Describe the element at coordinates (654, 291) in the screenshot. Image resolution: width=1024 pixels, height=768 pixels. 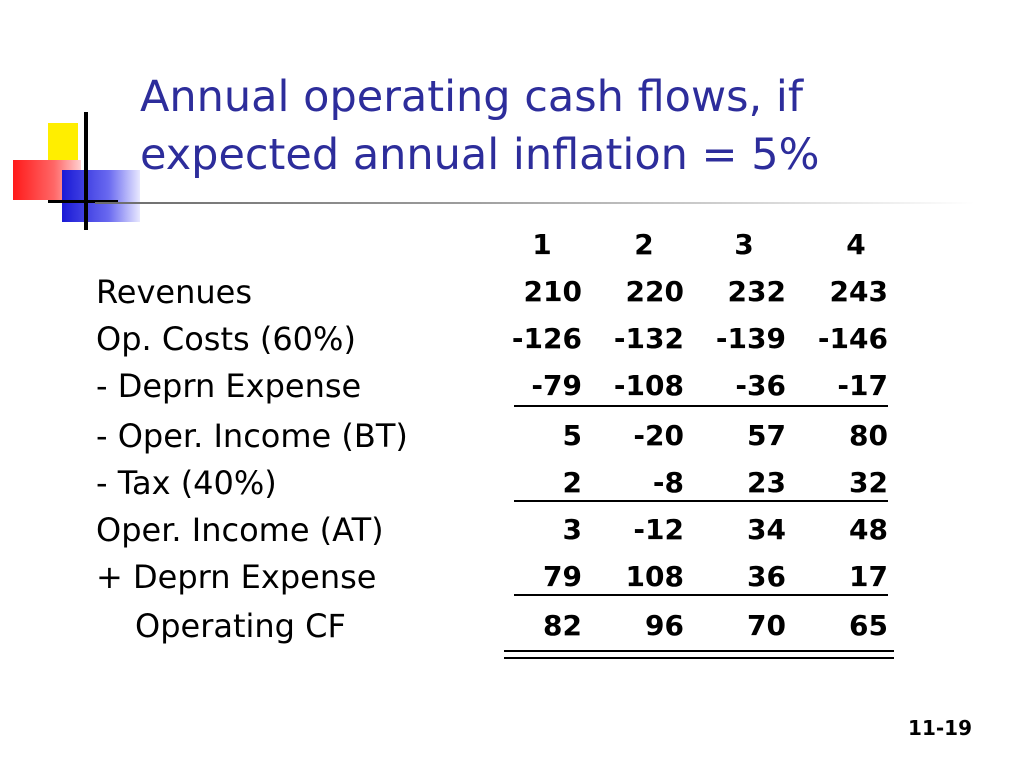
I see `table-cell: 220` at that location.